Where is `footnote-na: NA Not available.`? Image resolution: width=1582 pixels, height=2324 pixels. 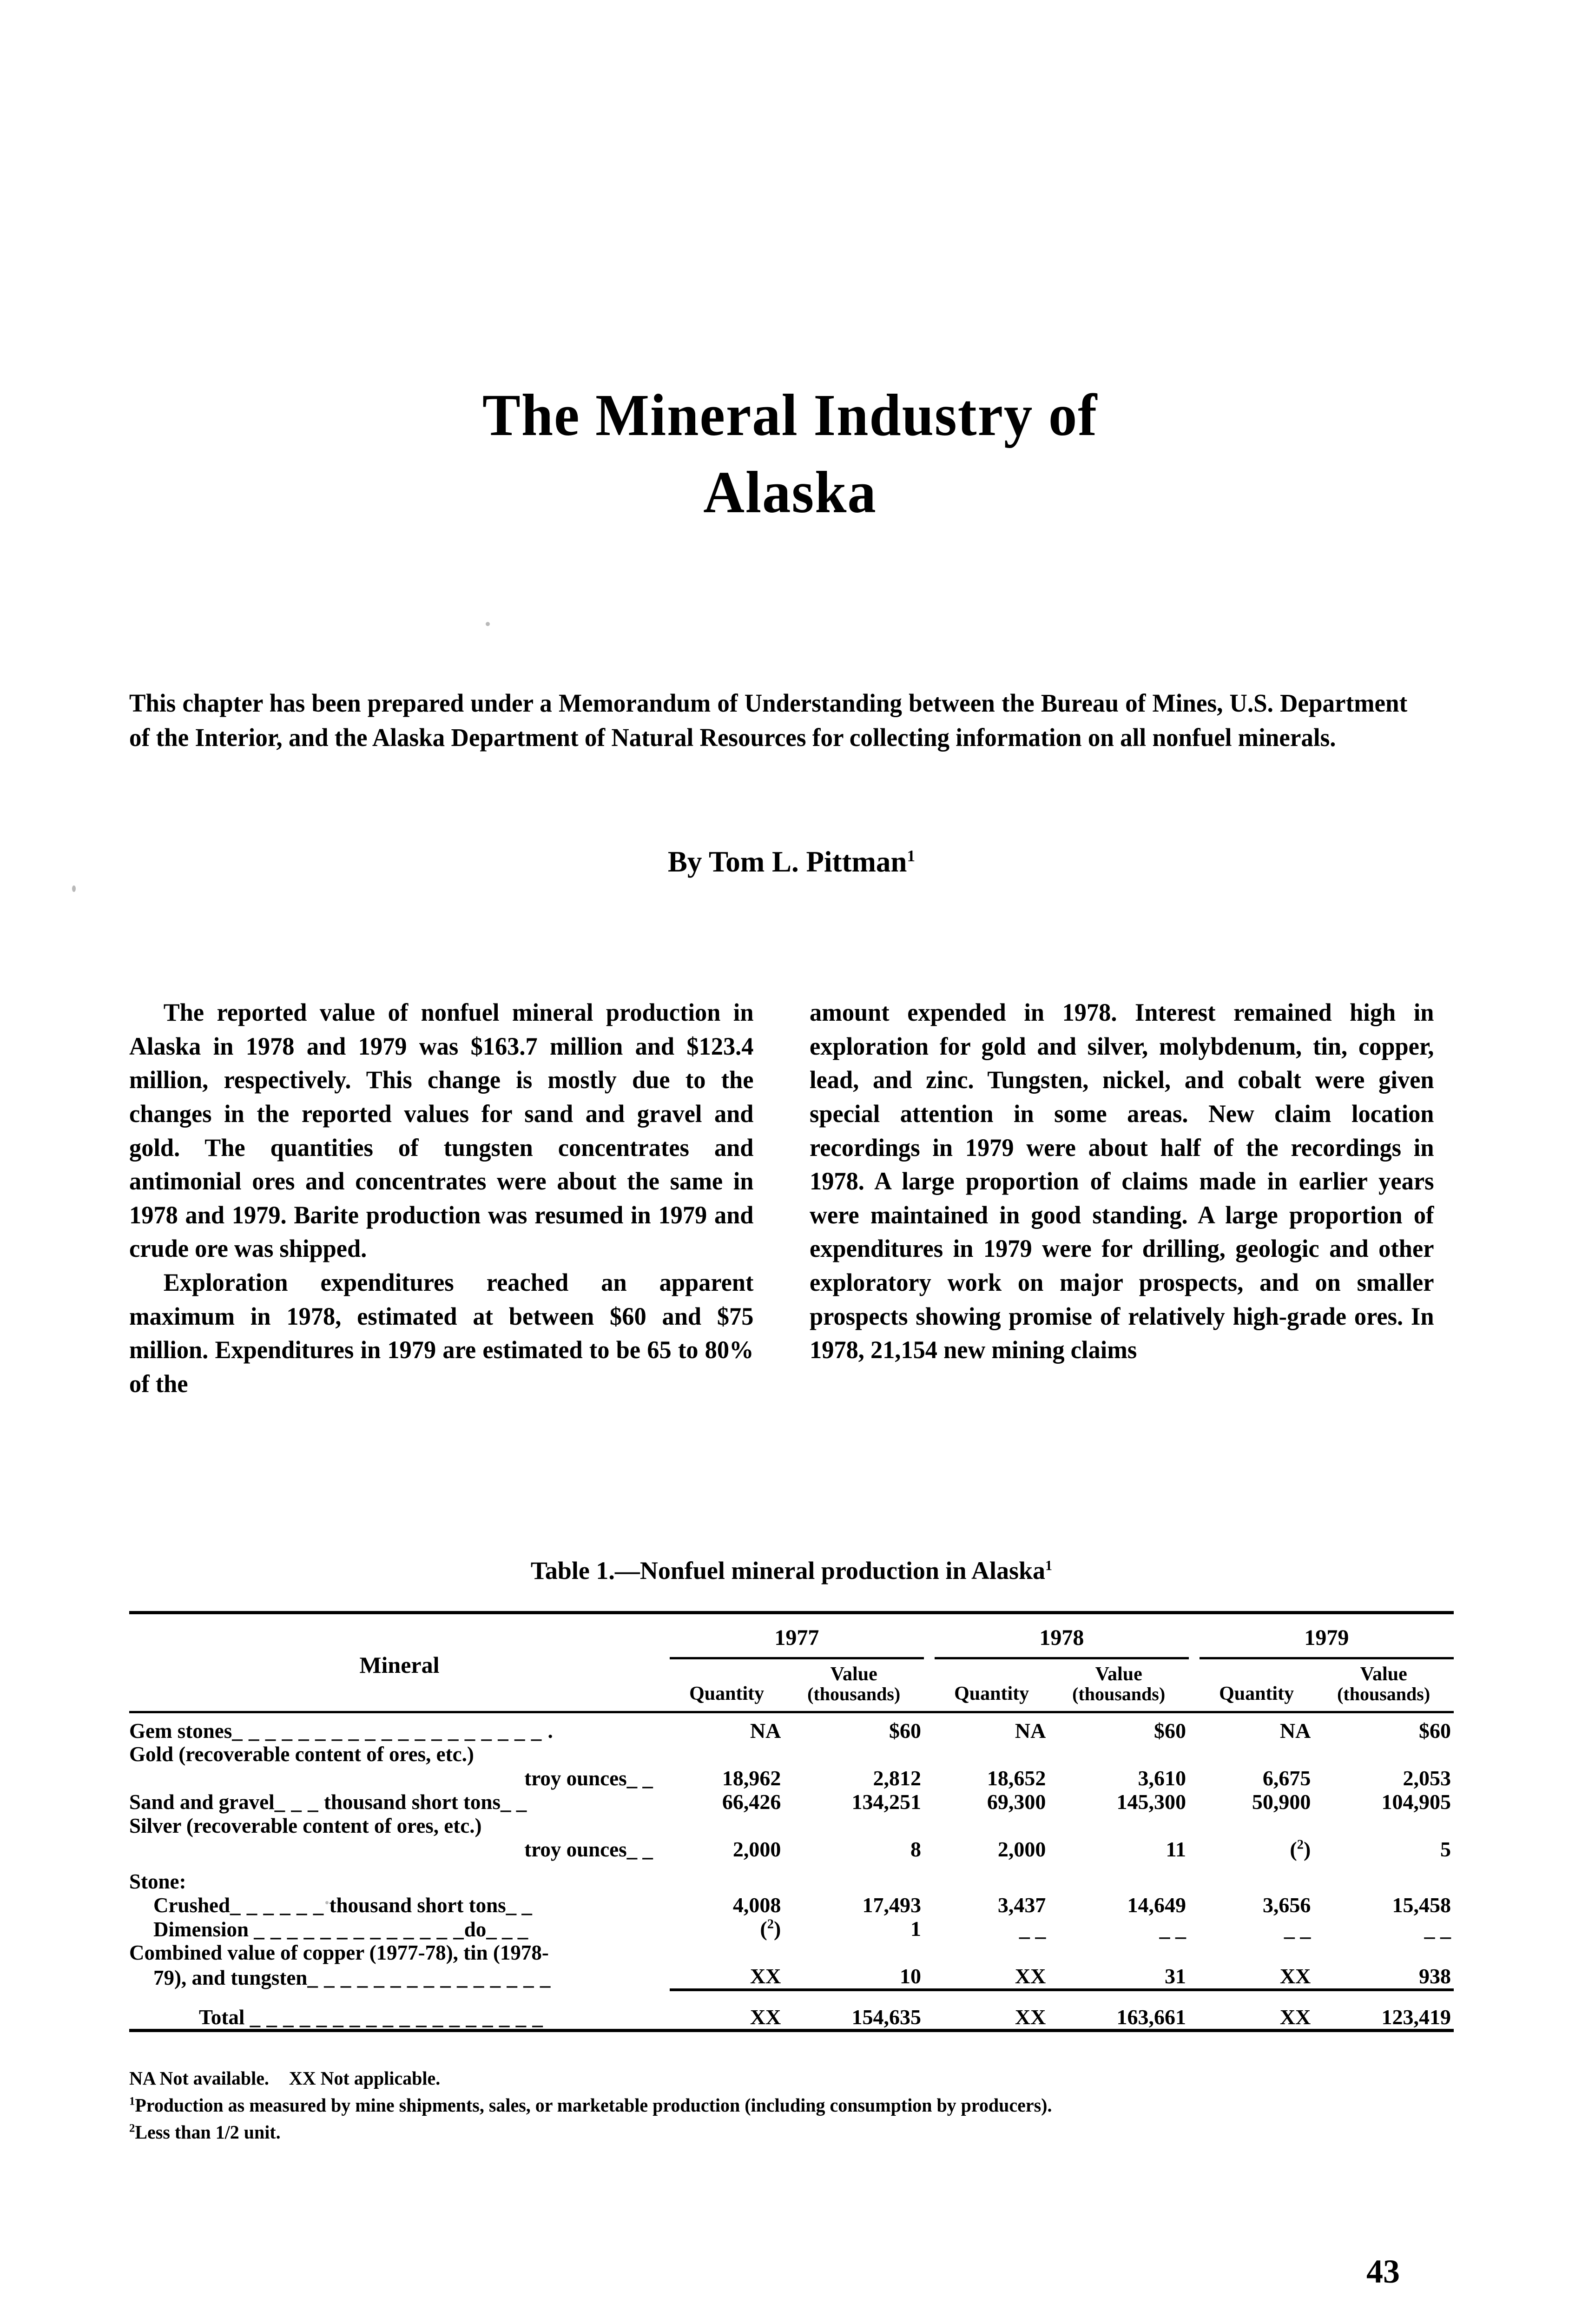 footnote-na: NA Not available. is located at coordinates (199, 2078).